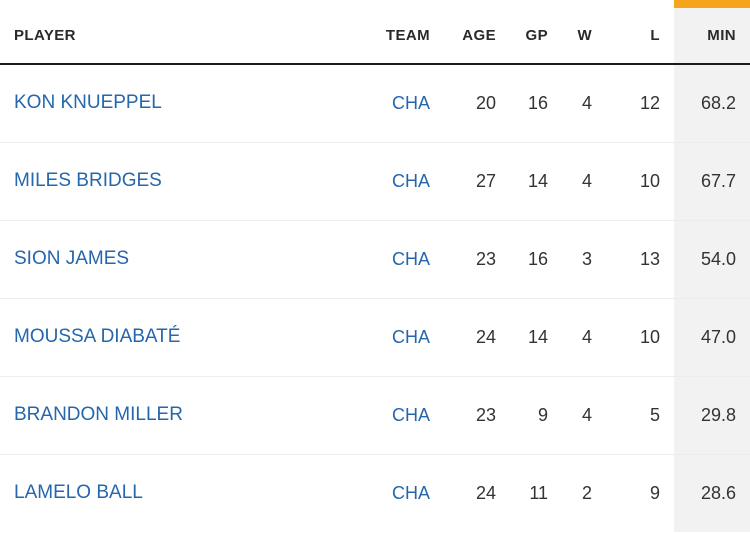 The image size is (750, 533). What do you see at coordinates (78, 493) in the screenshot?
I see `player-link: LAMELO BALL` at bounding box center [78, 493].